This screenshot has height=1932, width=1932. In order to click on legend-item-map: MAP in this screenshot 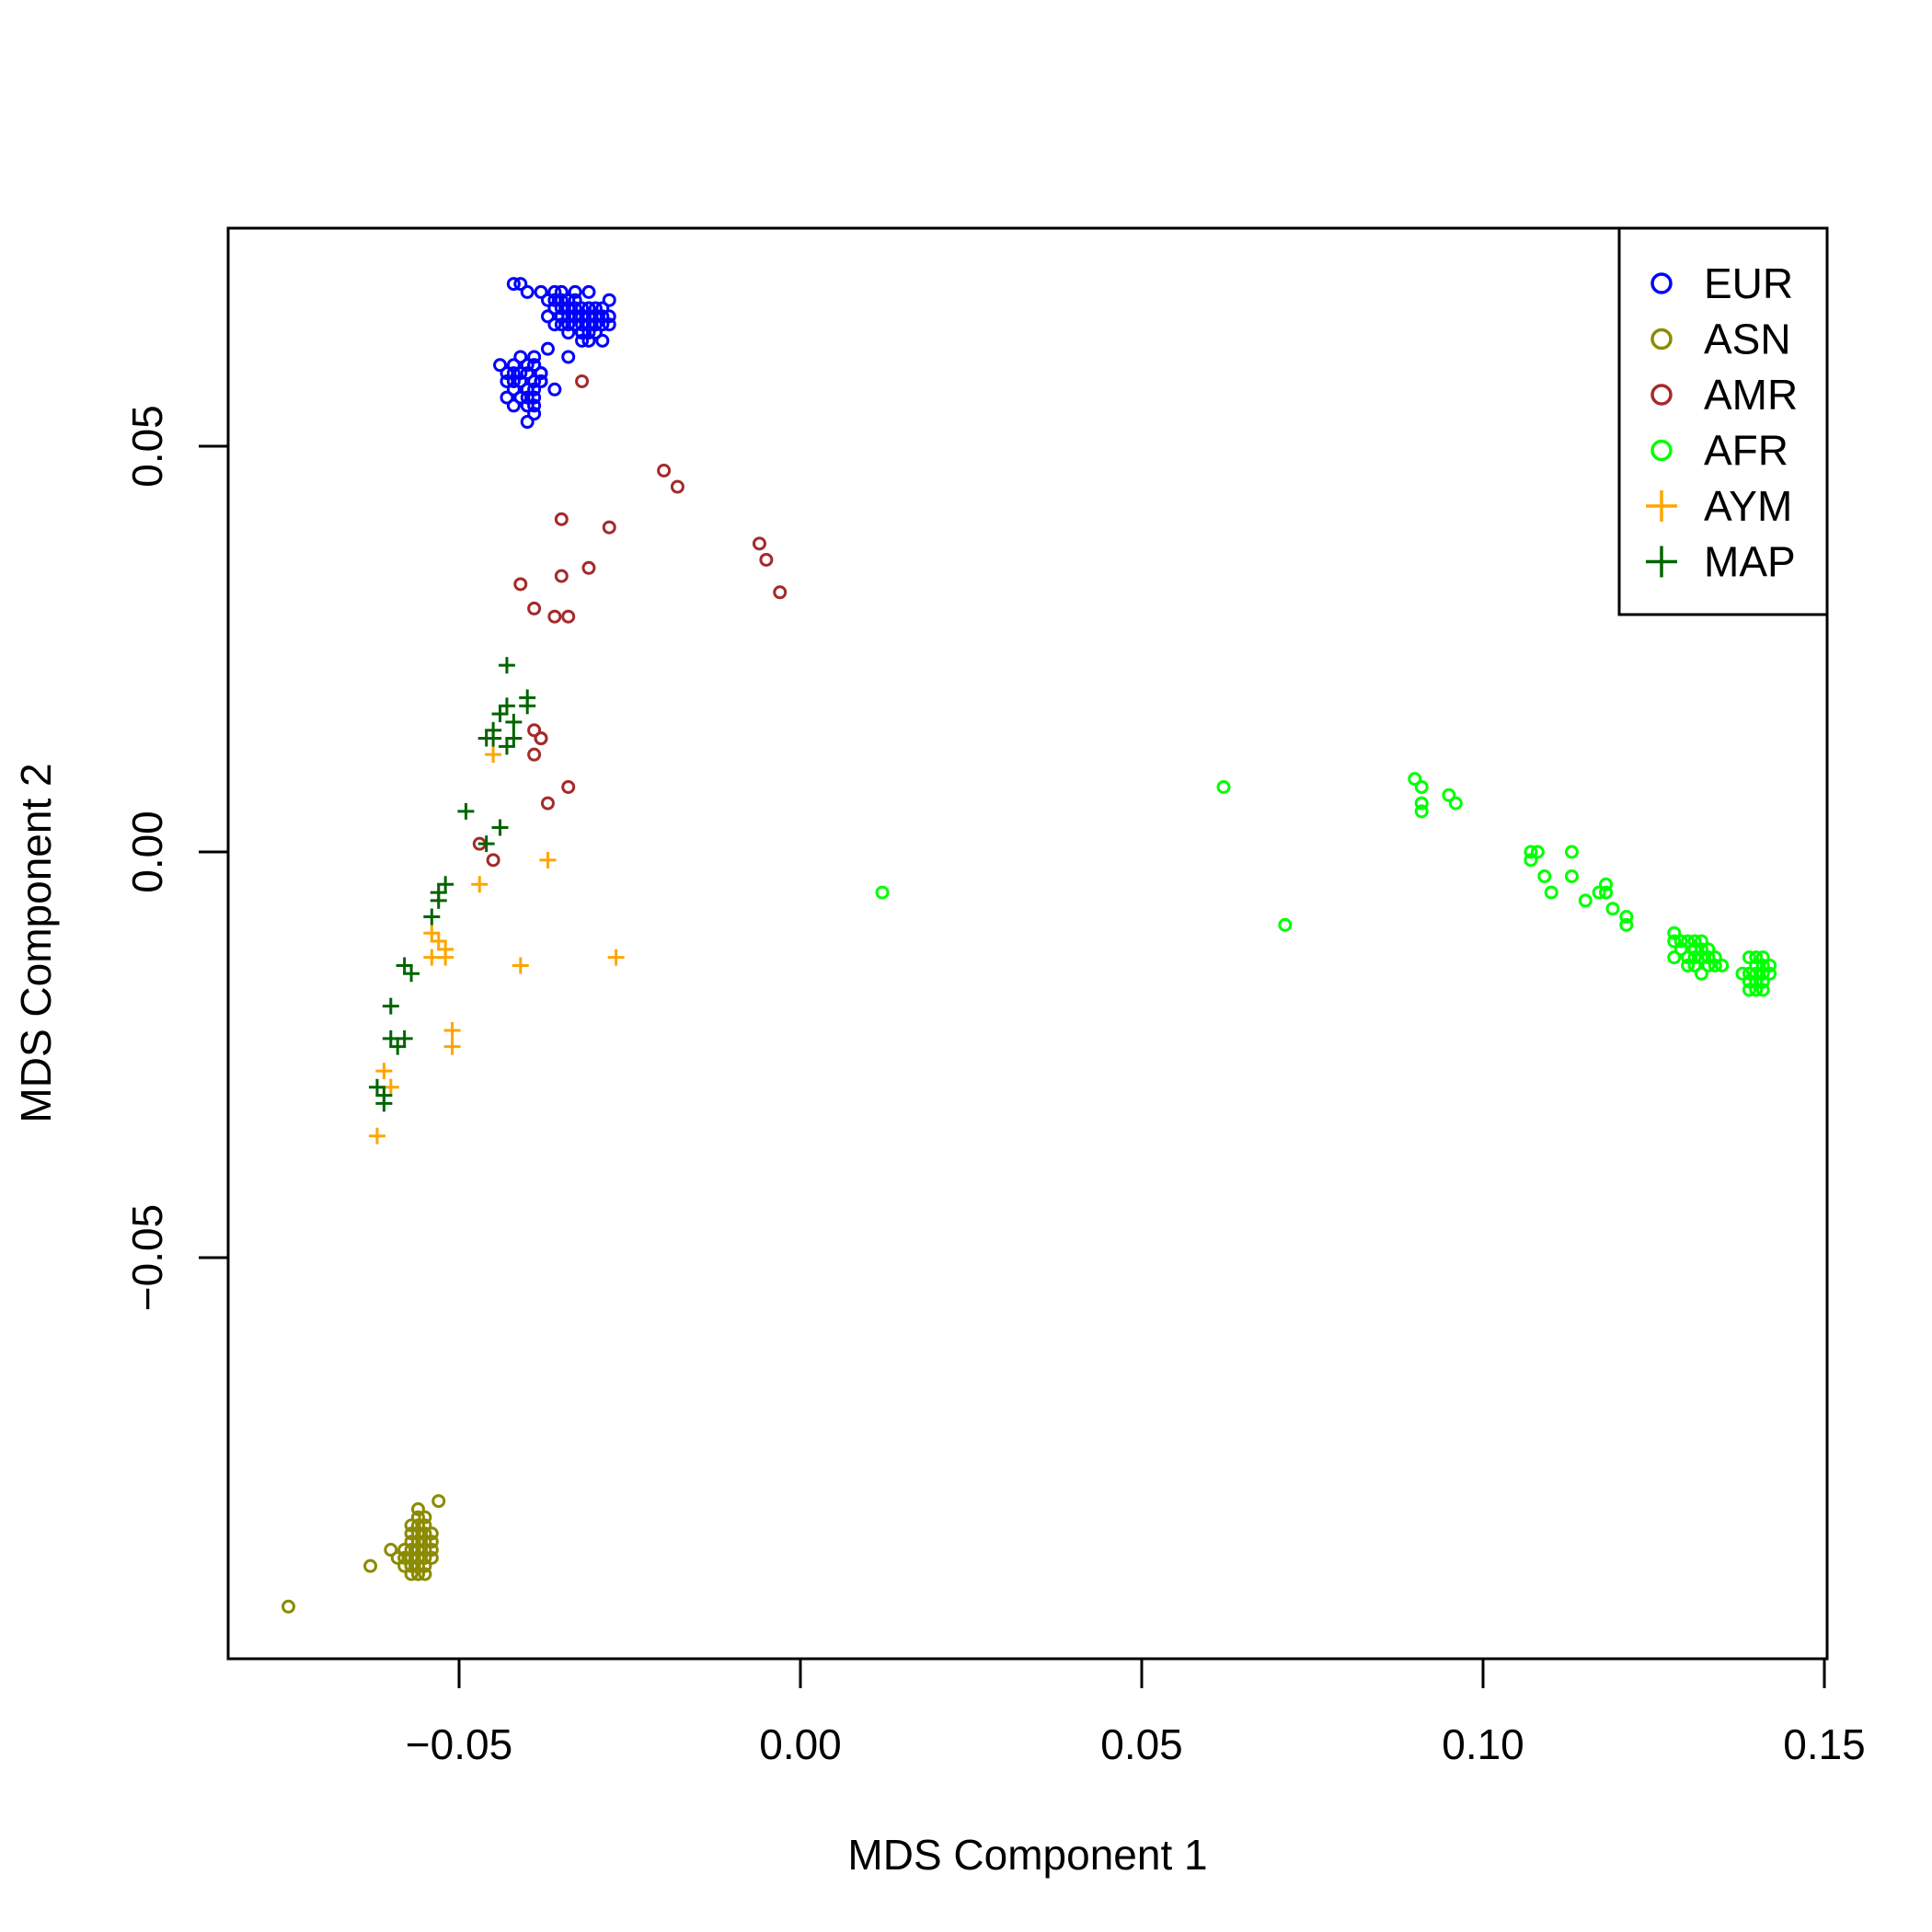, I will do `click(1721, 562)`.